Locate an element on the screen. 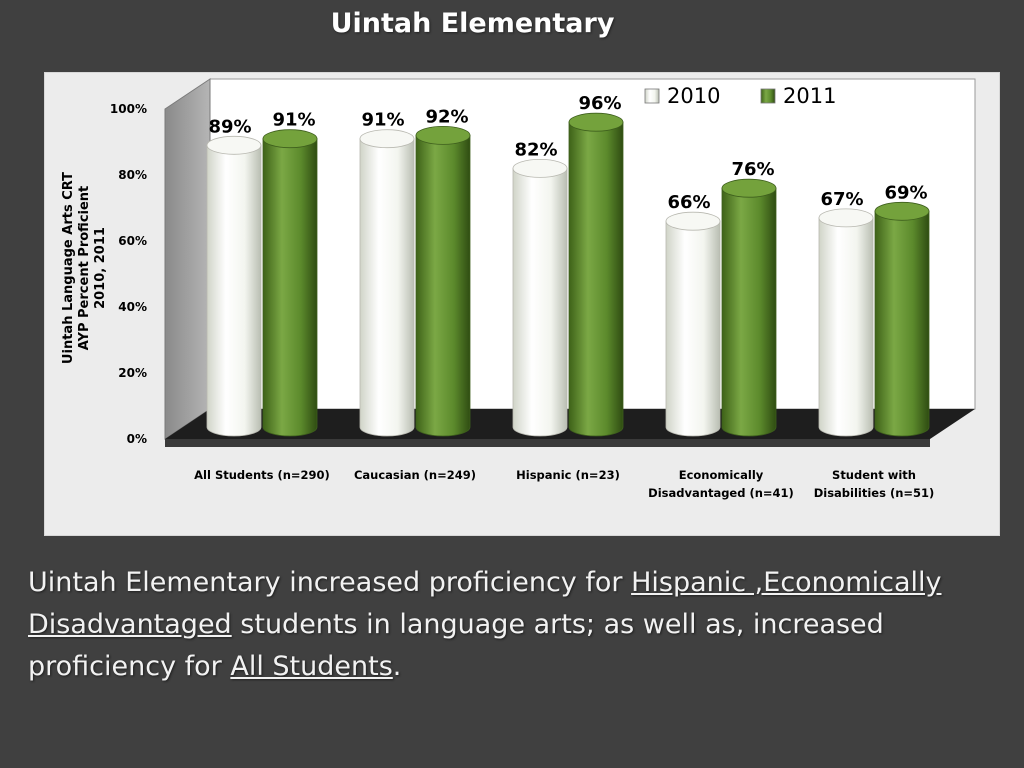 This screenshot has height=768, width=1024. x-tick-label-line: Hispanic (n=23) is located at coordinates (568, 475).